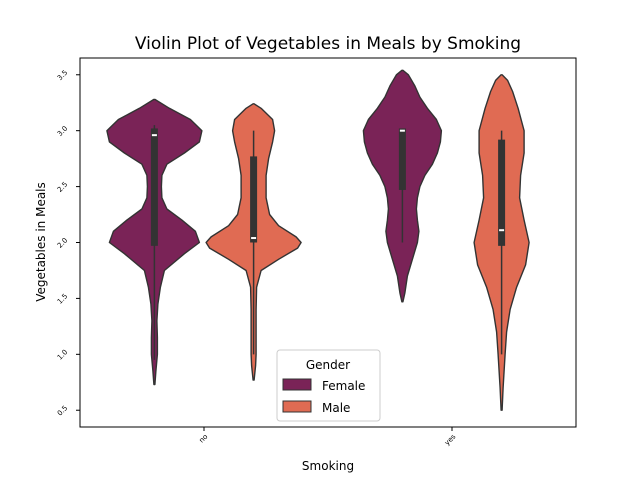 The image size is (640, 480). Describe the element at coordinates (204, 439) in the screenshot. I see `x-tick-label-no: no` at that location.